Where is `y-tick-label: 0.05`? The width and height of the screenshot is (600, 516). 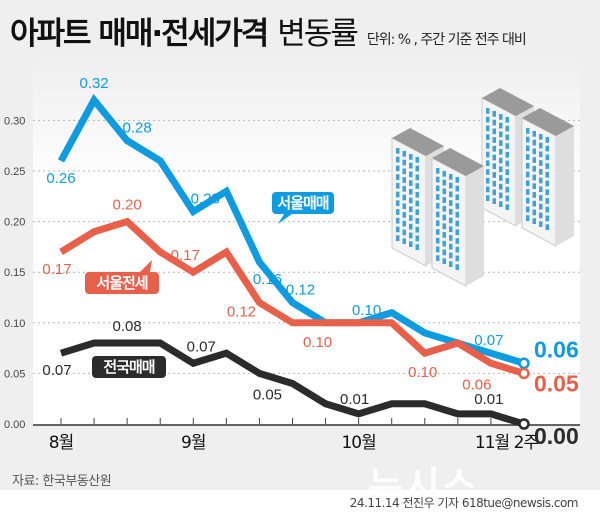 y-tick-label: 0.05 is located at coordinates (14, 374).